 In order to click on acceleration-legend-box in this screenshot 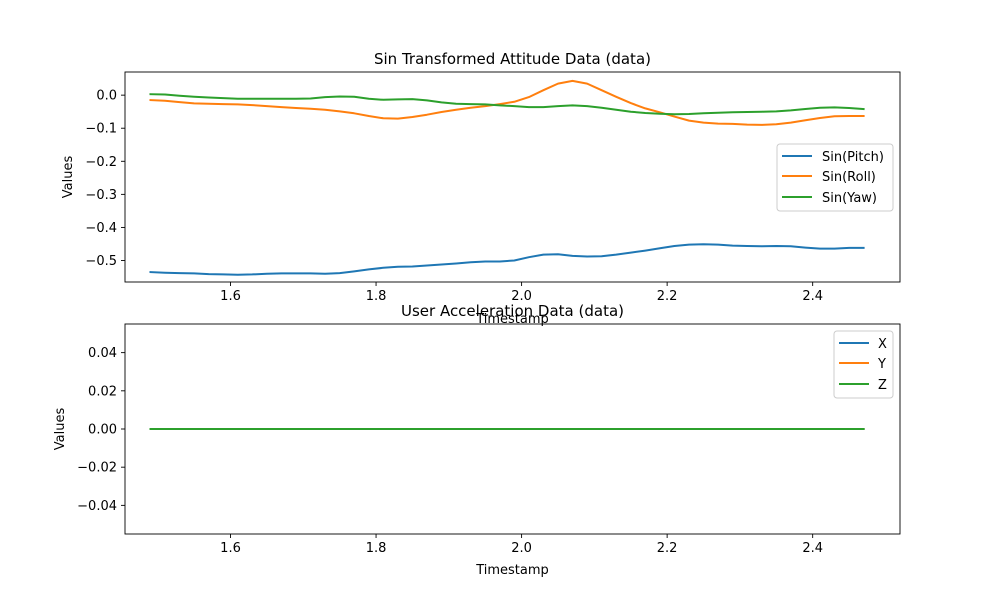, I will do `click(863, 364)`.